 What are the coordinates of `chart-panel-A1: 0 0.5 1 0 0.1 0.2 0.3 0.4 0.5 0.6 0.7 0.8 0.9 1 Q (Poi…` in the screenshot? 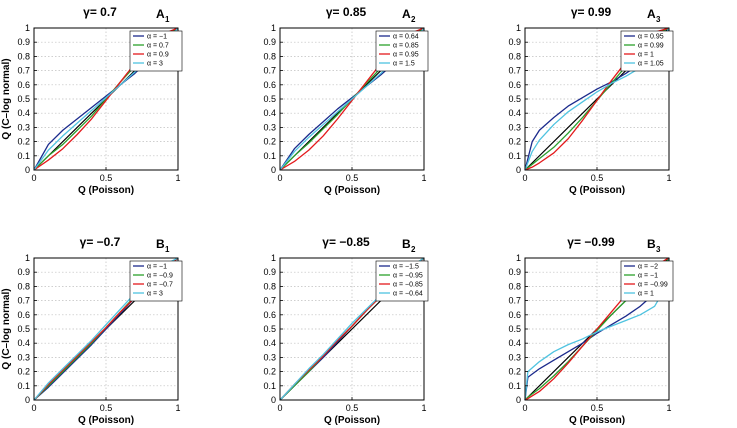 It's located at (100, 100).